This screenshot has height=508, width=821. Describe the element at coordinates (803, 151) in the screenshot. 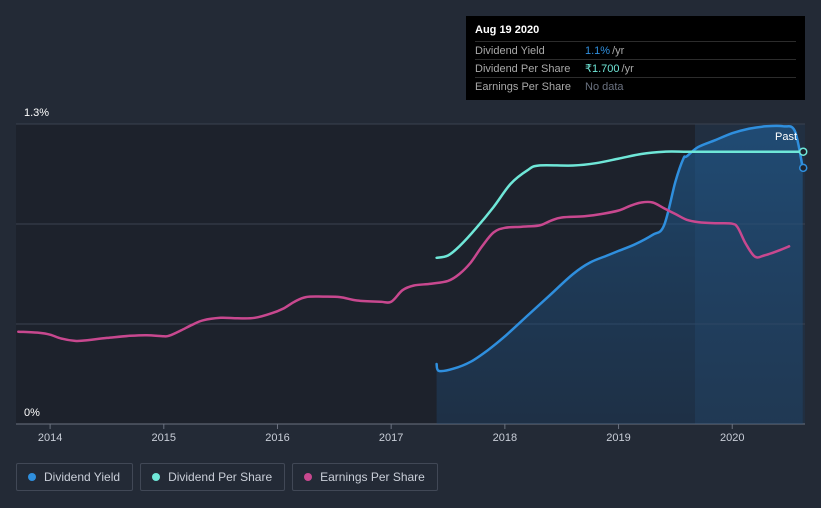

I see `end-marker-dps` at that location.